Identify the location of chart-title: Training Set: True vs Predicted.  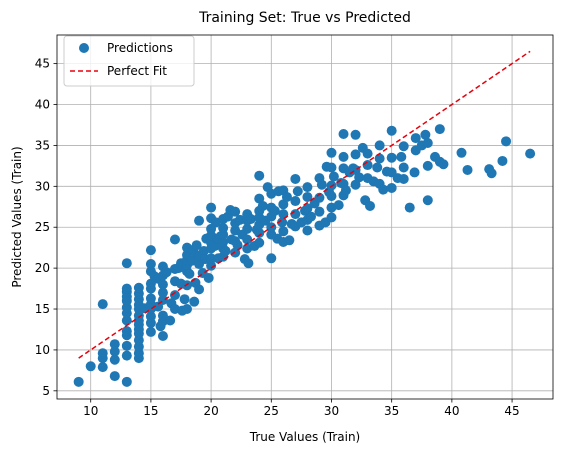
(304, 18).